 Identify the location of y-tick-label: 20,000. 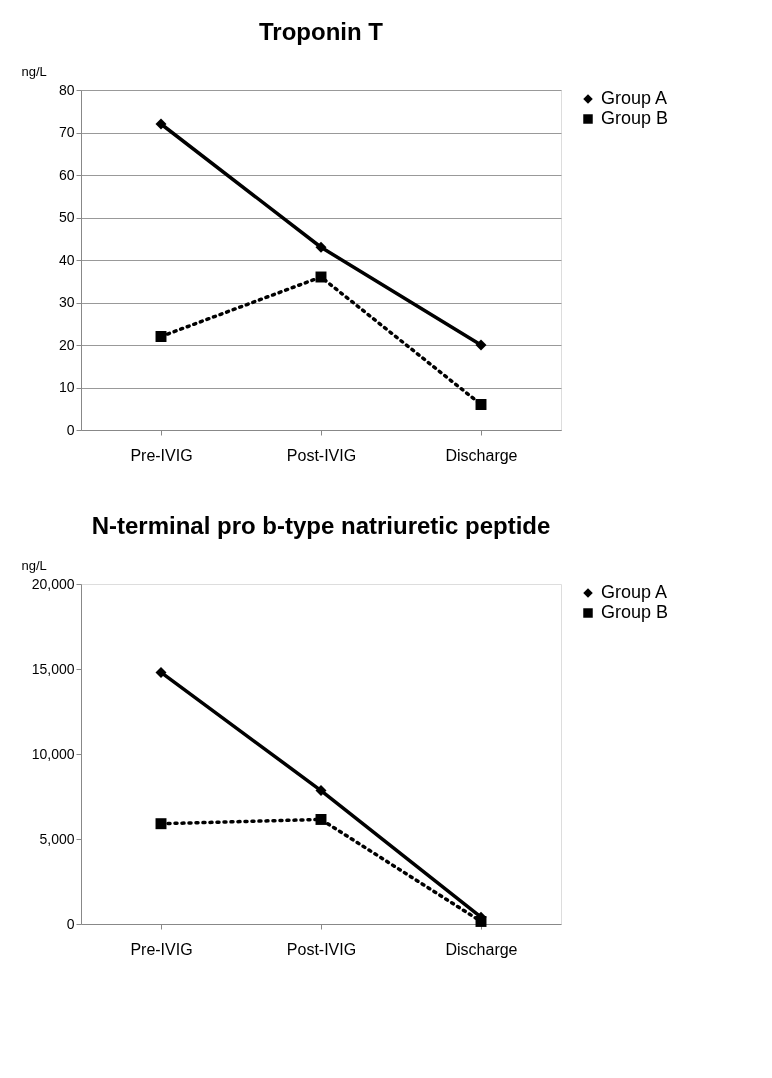
(53, 583).